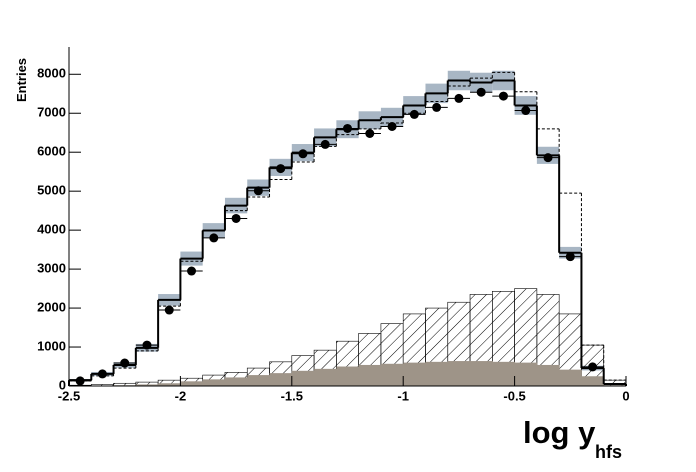  I want to click on x-tick-label: 0, so click(625, 395).